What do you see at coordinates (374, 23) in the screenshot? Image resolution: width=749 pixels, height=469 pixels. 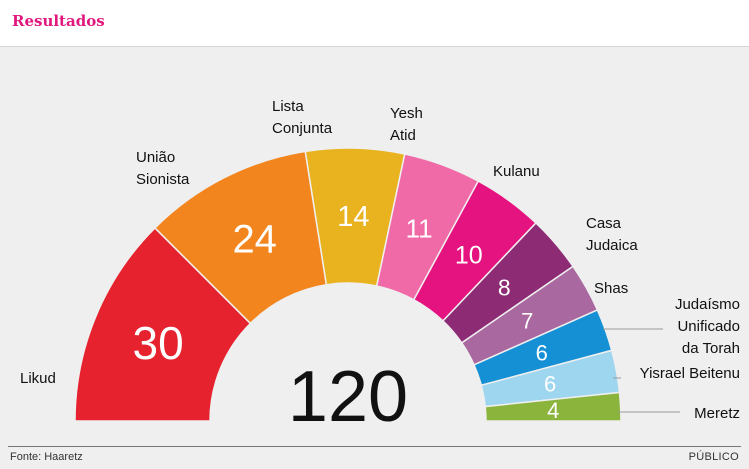 I see `header-bar` at bounding box center [374, 23].